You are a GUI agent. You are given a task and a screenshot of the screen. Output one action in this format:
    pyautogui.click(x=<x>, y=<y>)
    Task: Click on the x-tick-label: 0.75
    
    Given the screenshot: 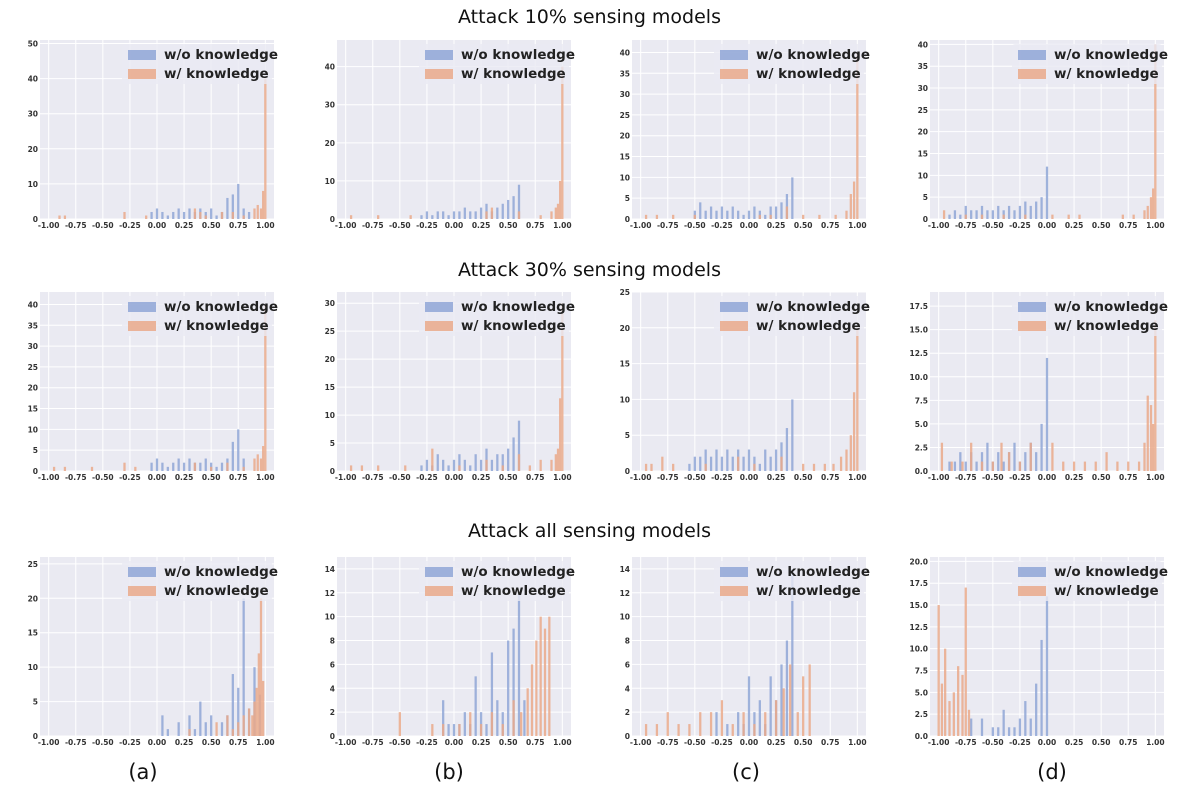 What is the action you would take?
    pyautogui.click(x=535, y=225)
    